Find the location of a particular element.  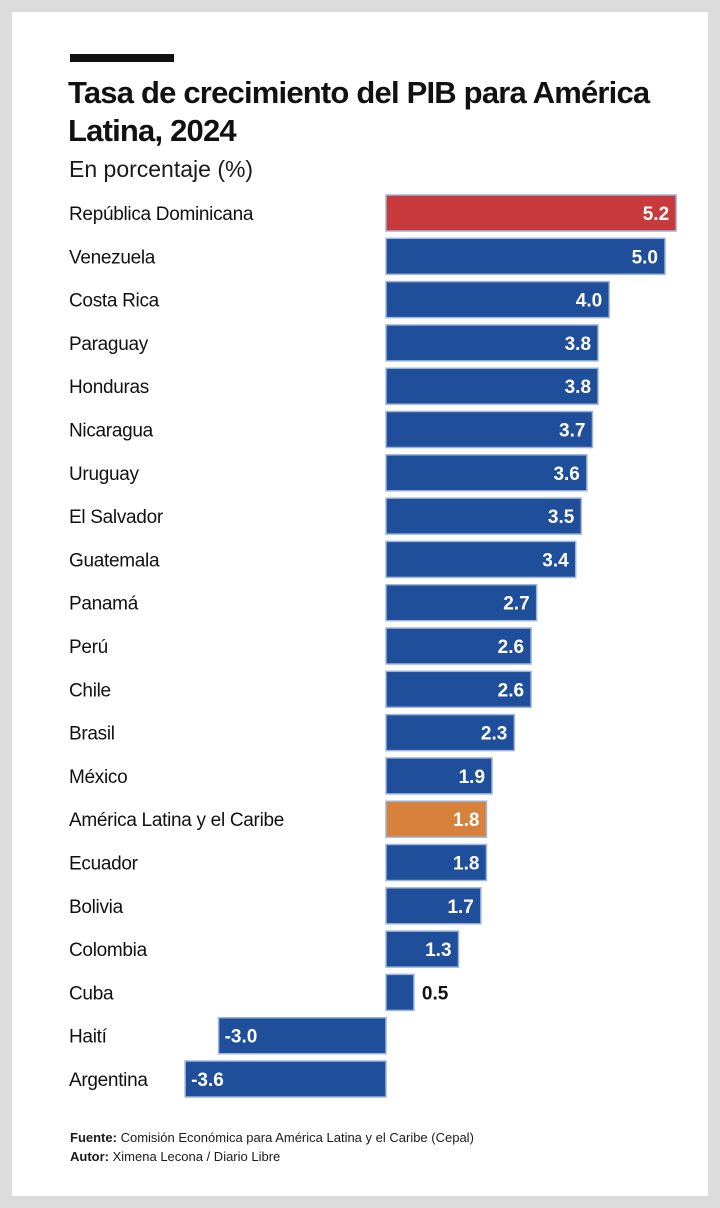

value-label: -3.6 is located at coordinates (207, 1080).